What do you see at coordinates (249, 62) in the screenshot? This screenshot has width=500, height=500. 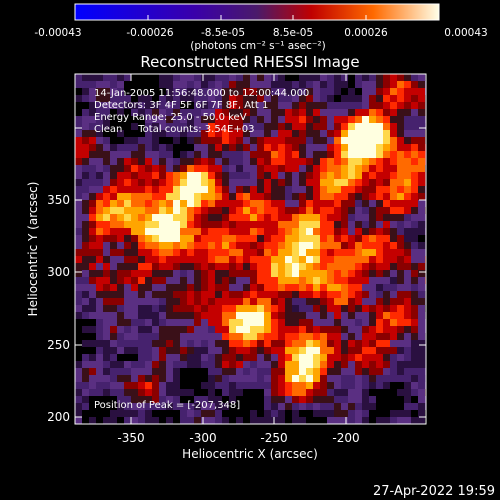 I see `plot-title: Reconstructed RHESSI Image` at bounding box center [249, 62].